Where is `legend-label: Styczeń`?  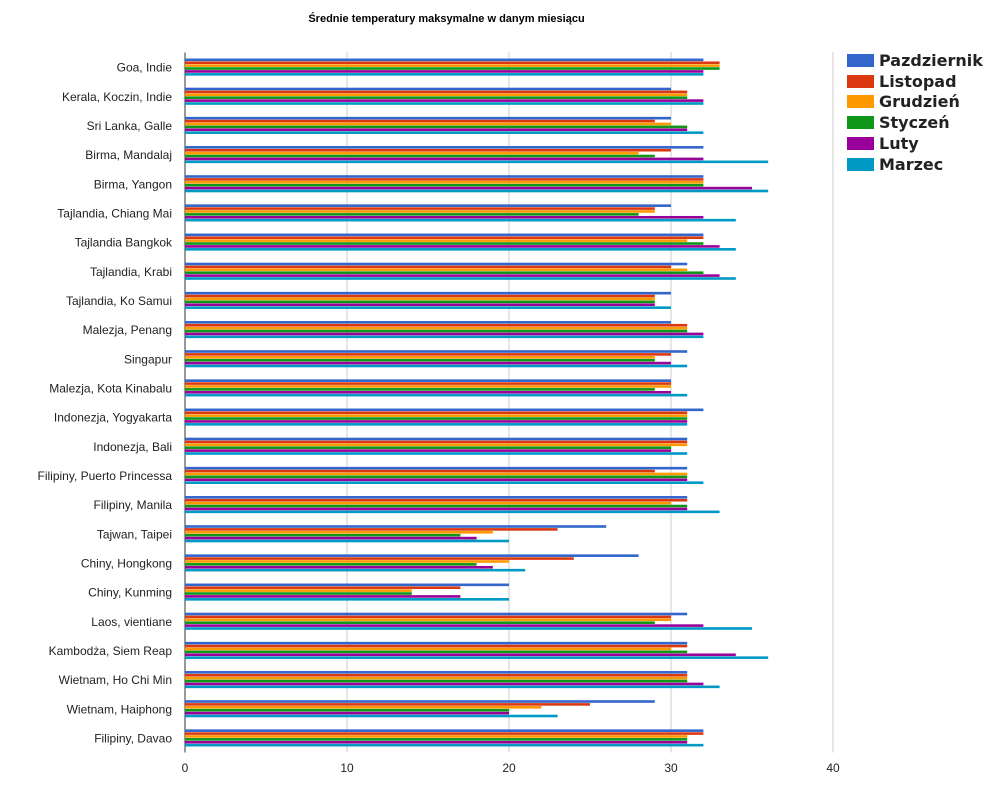
legend-label: Styczeń is located at coordinates (914, 123).